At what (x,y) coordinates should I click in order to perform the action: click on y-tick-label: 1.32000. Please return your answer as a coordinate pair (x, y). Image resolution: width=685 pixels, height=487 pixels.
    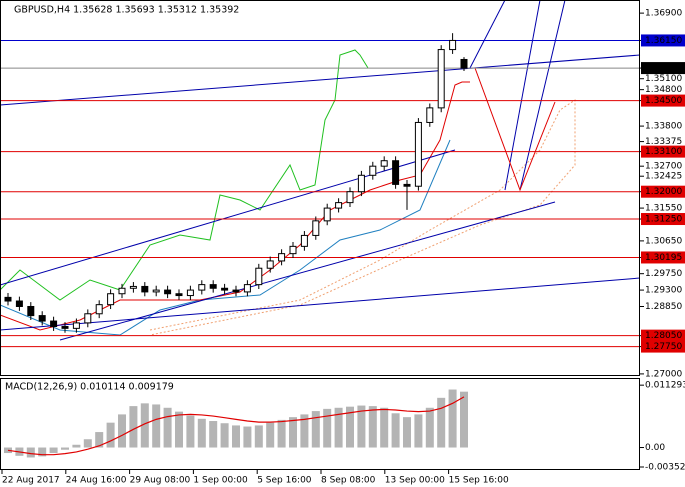
    Looking at the image, I should click on (663, 192).